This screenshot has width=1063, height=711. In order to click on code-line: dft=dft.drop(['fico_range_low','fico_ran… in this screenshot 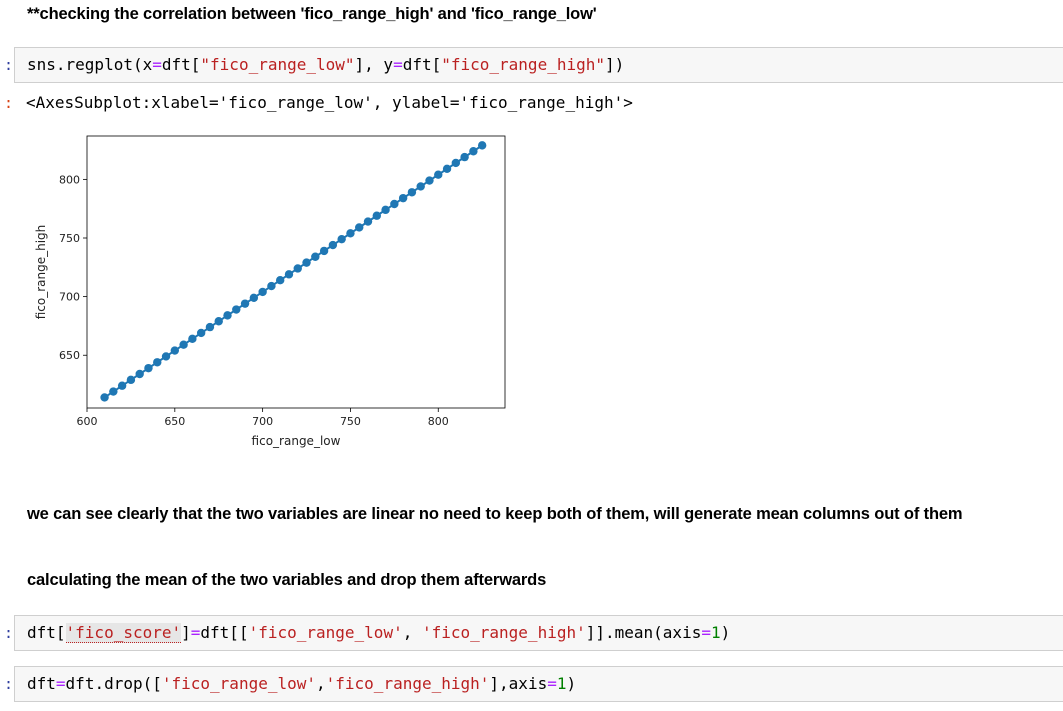, I will do `click(302, 683)`.